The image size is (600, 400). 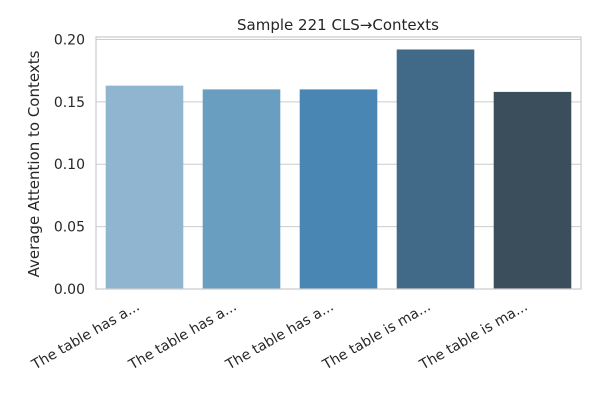 I want to click on y-tick-label: 0.00, so click(x=69, y=290).